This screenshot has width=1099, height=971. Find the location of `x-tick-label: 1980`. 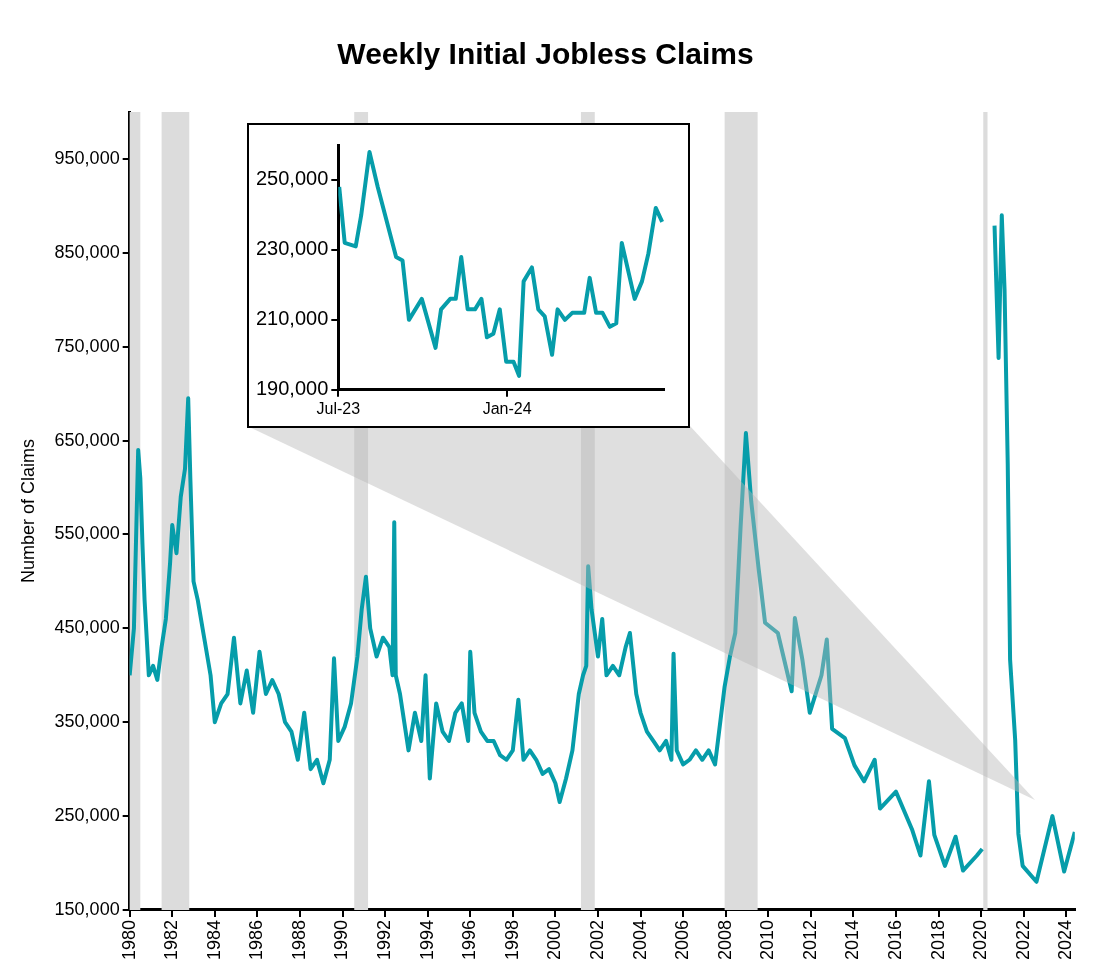

x-tick-label: 1980 is located at coordinates (128, 939).